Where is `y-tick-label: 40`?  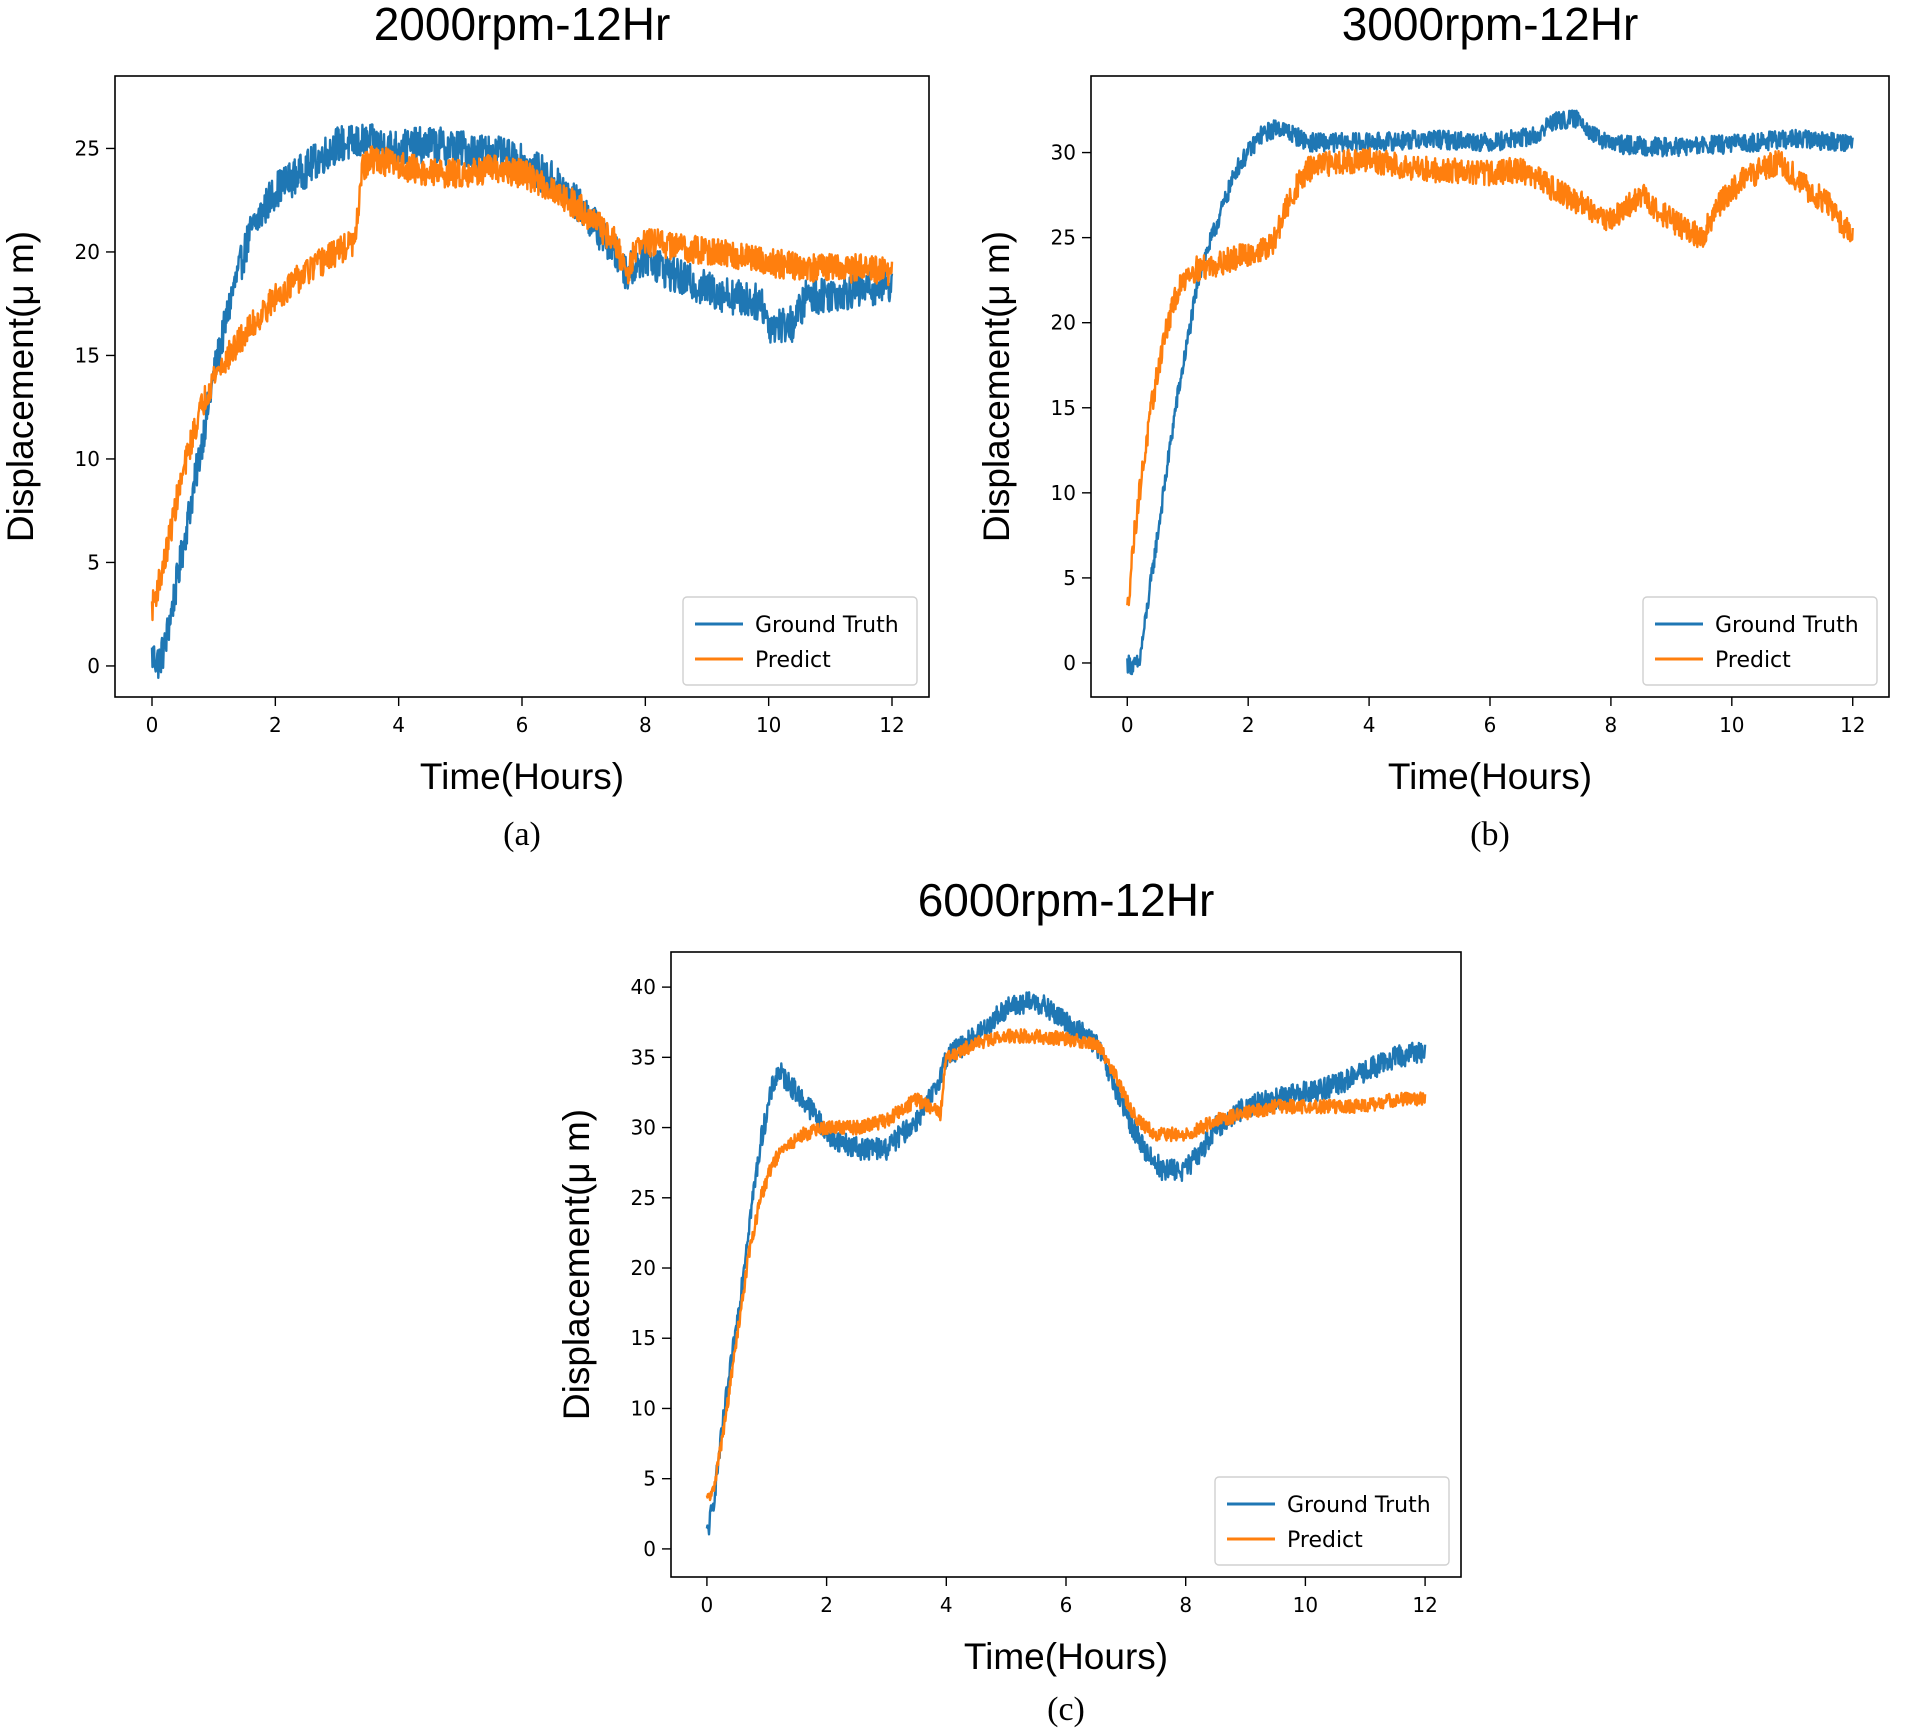
y-tick-label: 40 is located at coordinates (643, 987).